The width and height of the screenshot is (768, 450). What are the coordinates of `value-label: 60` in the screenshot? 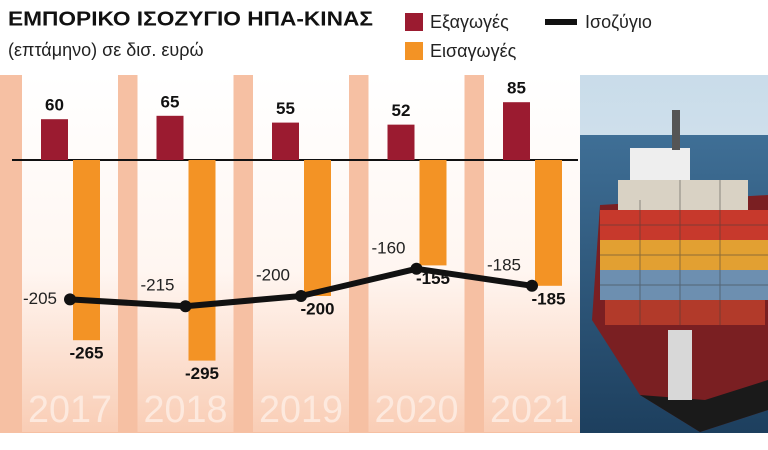 It's located at (54, 105).